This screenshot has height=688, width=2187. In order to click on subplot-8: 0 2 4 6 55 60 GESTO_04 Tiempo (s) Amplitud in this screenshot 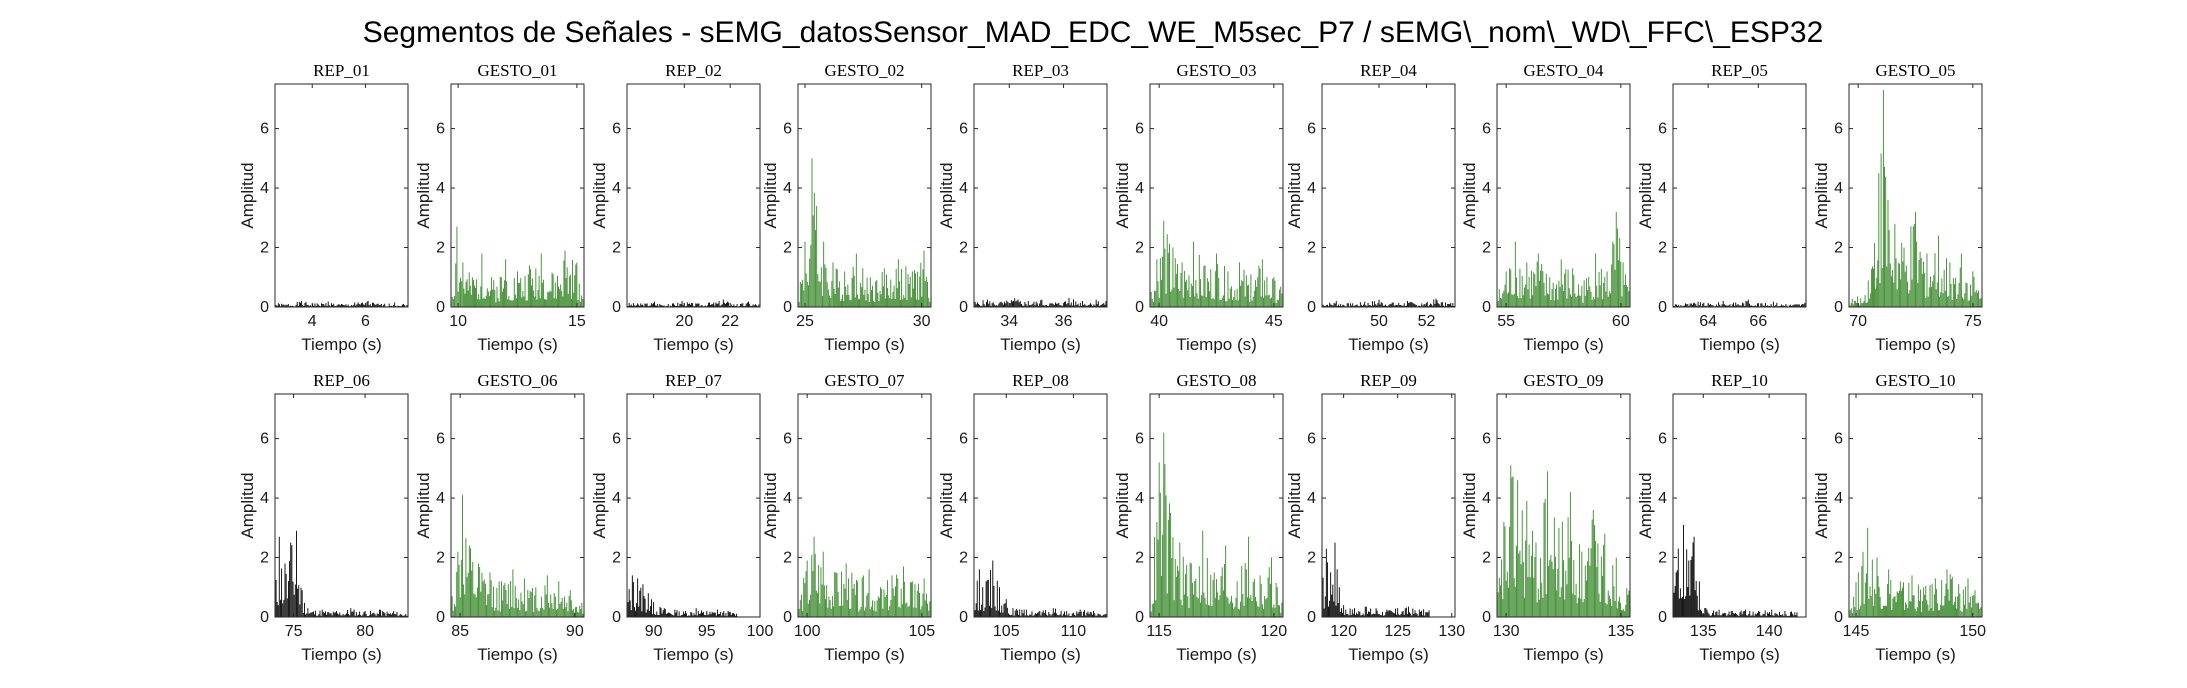, I will do `click(1545, 207)`.